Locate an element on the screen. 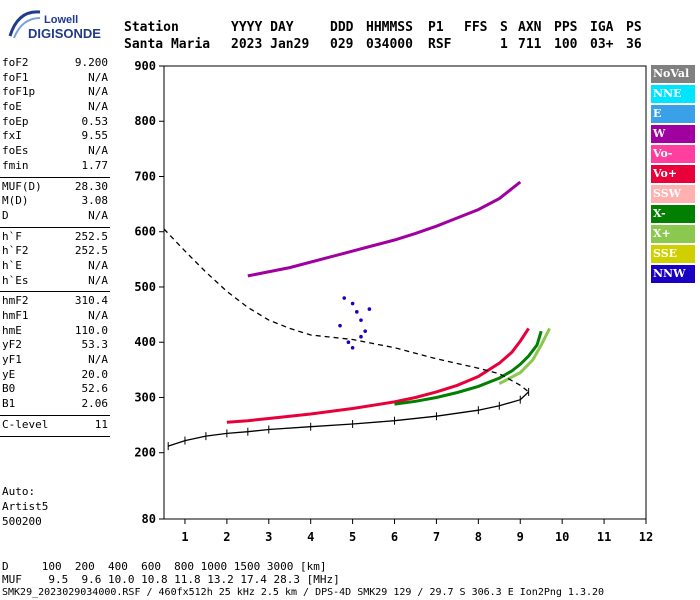 Image resolution: width=700 pixels, height=600 pixels. header-value-date: 2023 Jan29 is located at coordinates (270, 44).